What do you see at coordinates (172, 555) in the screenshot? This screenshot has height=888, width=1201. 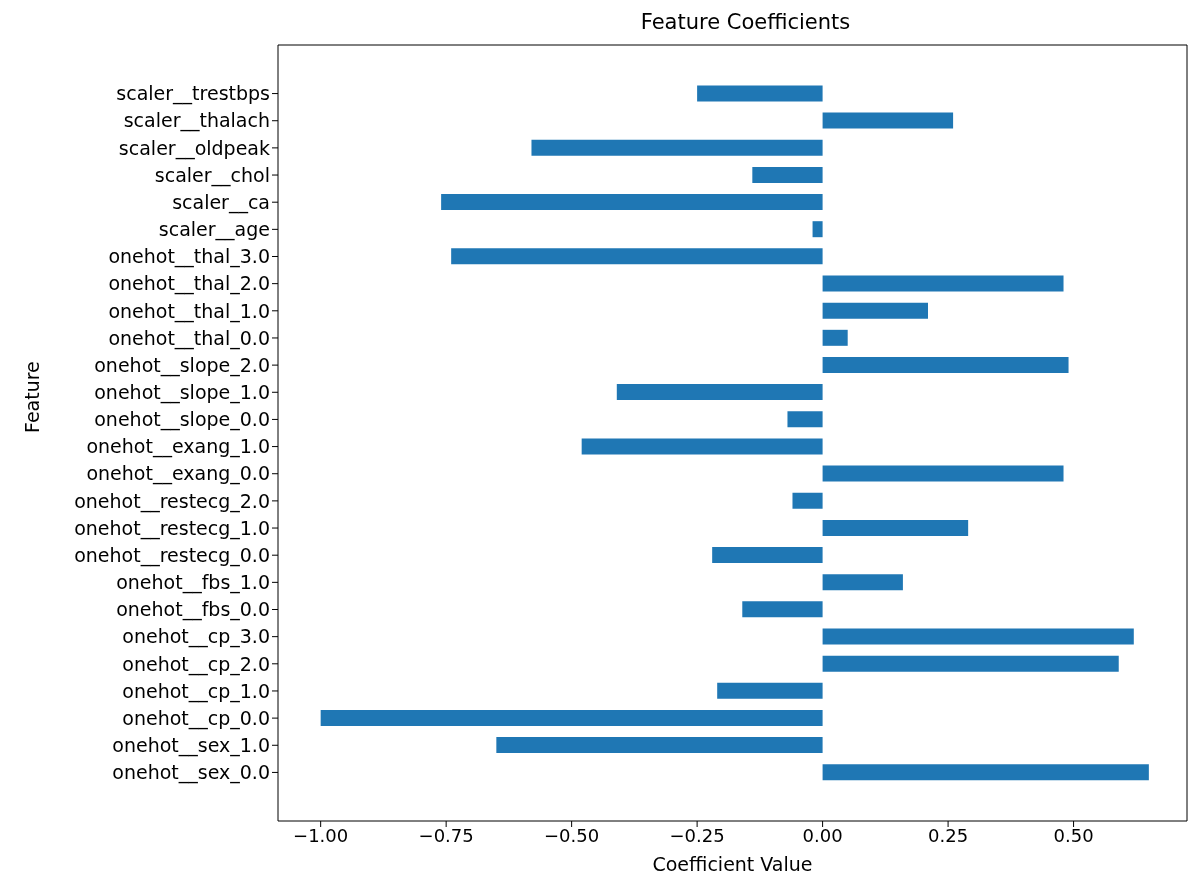 I see `y-tick-label: onehot__restecg_0.0` at bounding box center [172, 555].